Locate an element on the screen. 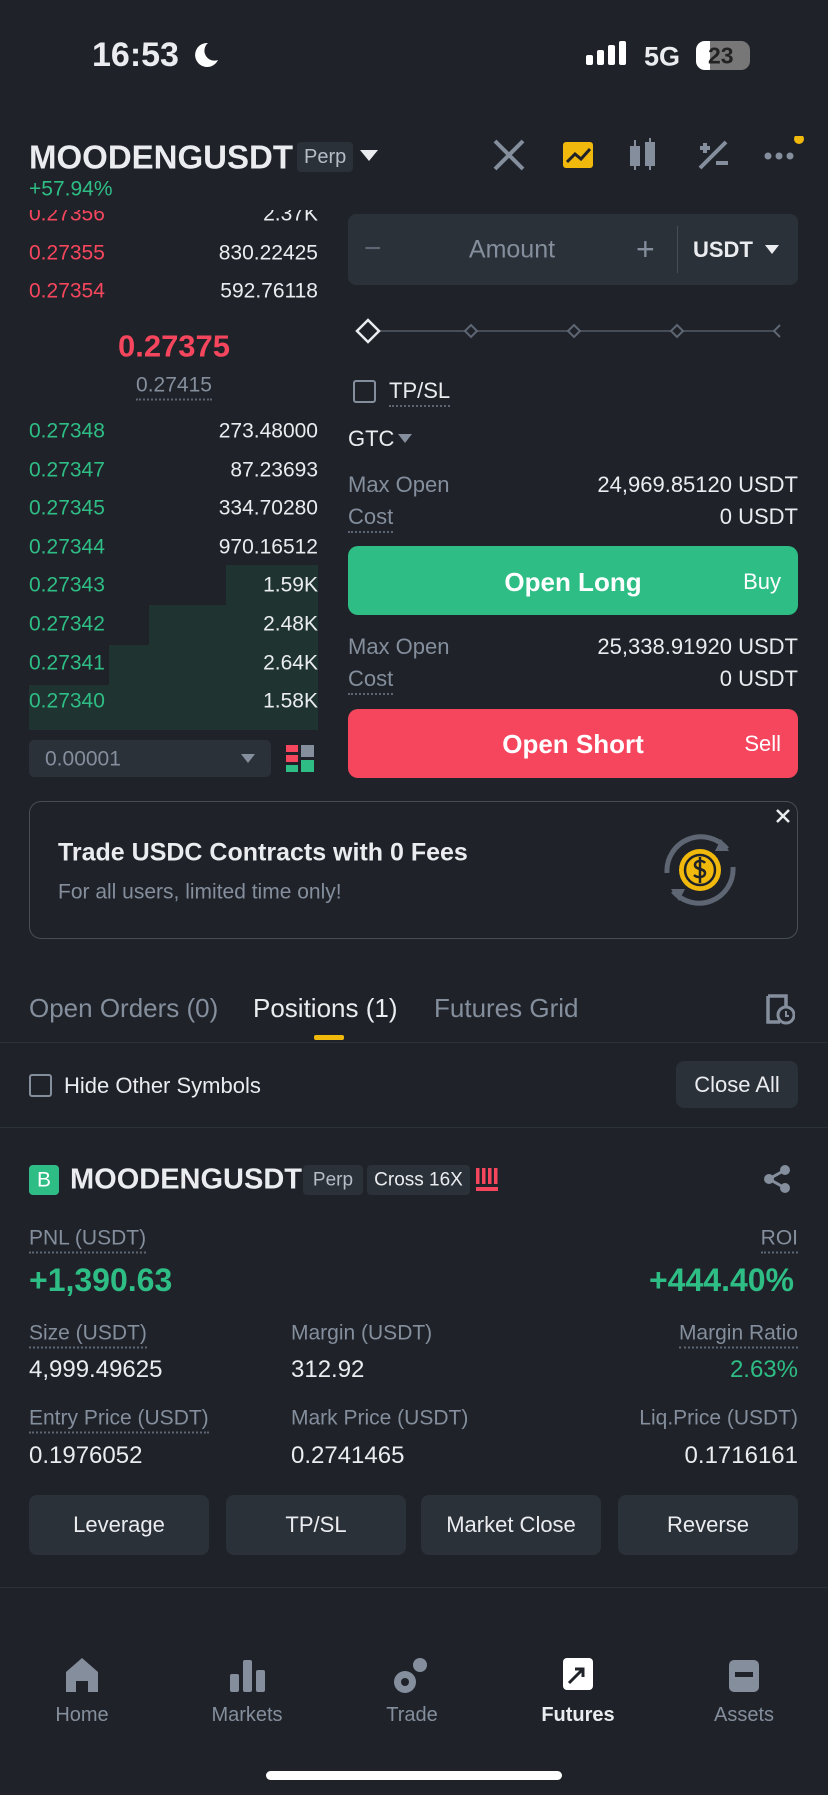 The height and width of the screenshot is (1795, 828). tpsl-label: TP/SL is located at coordinates (420, 392).